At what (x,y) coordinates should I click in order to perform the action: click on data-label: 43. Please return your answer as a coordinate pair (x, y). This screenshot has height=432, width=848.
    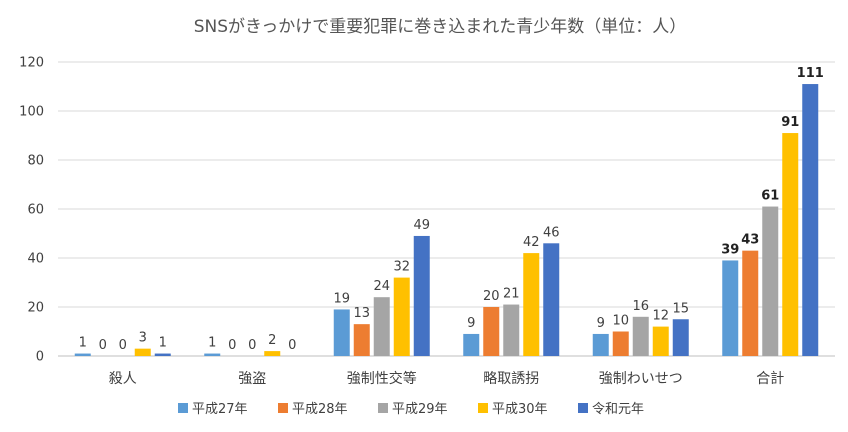
    Looking at the image, I should click on (750, 240).